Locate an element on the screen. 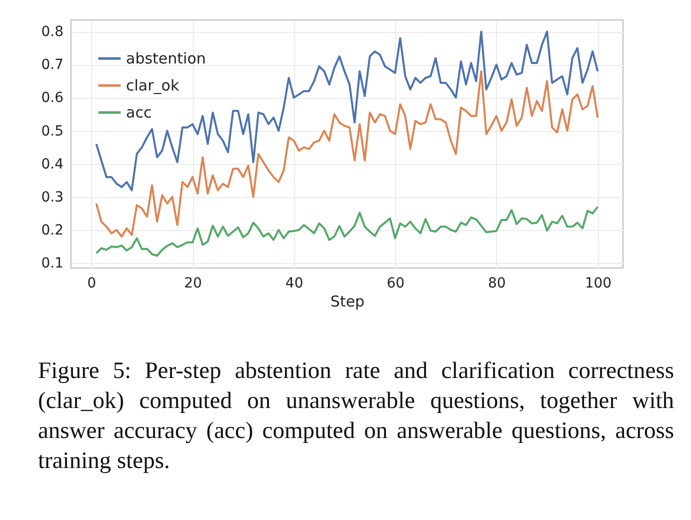  y-tick-label: 0.1 is located at coordinates (52, 264).